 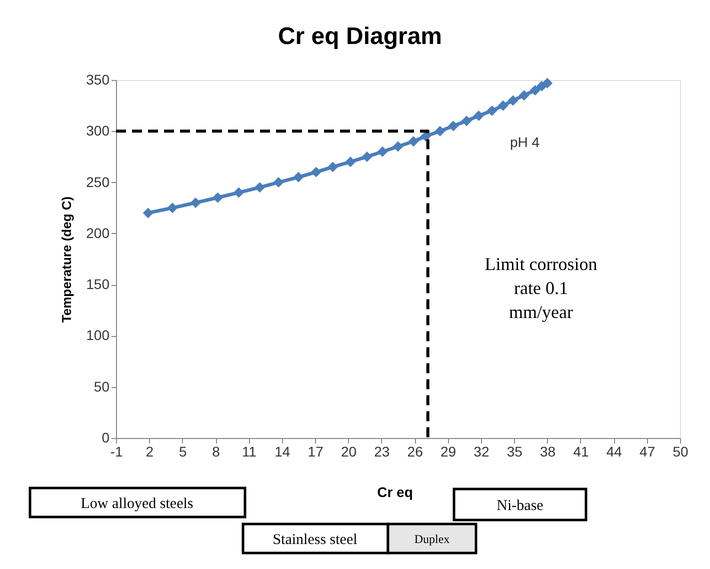 What do you see at coordinates (315, 540) in the screenshot?
I see `text: Stainless steel` at bounding box center [315, 540].